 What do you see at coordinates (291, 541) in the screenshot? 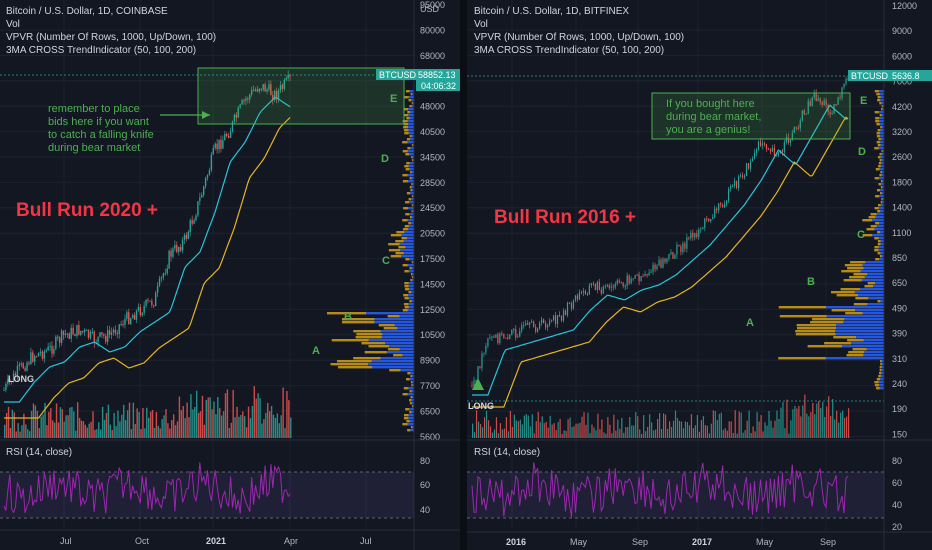
I see `left-time-apr: Apr` at bounding box center [291, 541].